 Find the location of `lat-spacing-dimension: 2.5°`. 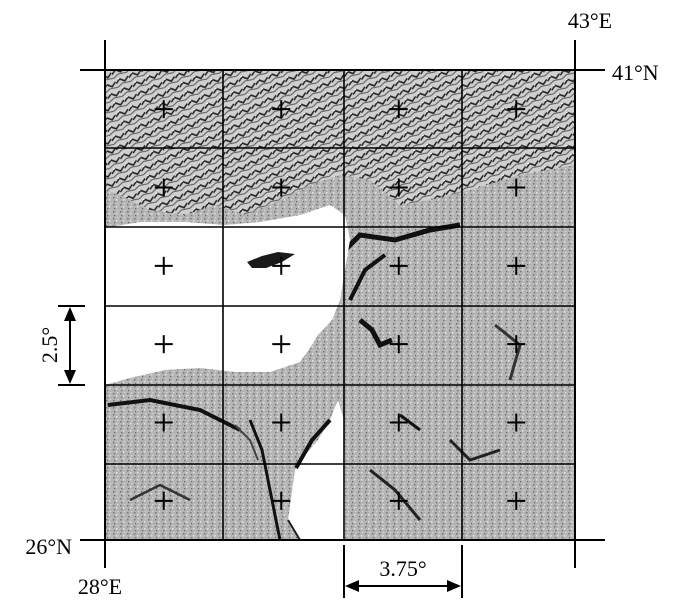

lat-spacing-dimension: 2.5° is located at coordinates (61, 345).